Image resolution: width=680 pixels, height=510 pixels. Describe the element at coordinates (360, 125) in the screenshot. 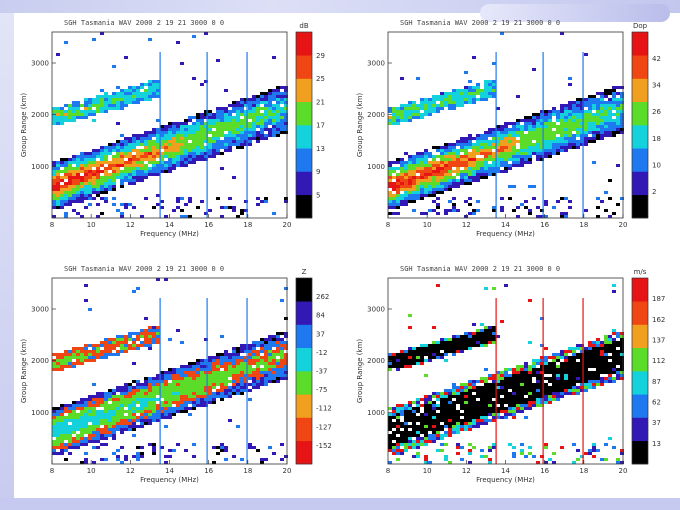

I see `y-axis-label: Group Range (km)` at that location.